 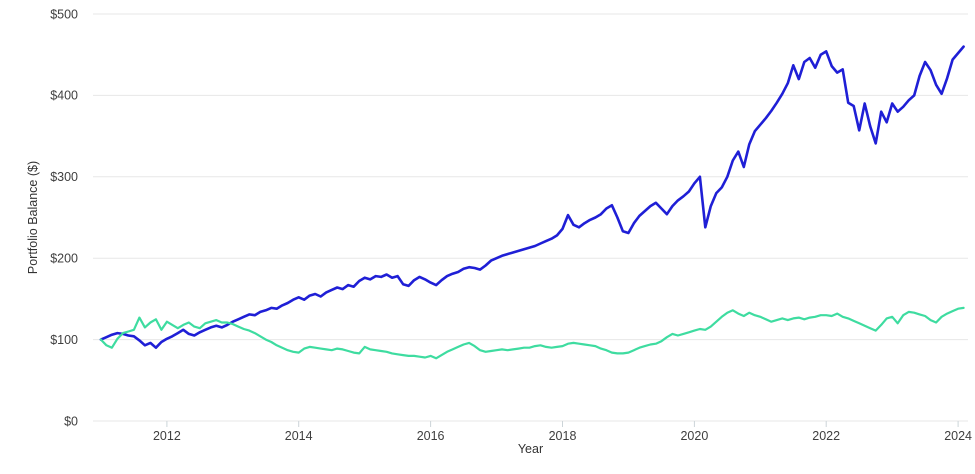 I want to click on x-tick-label-2014: 2014, so click(x=299, y=436).